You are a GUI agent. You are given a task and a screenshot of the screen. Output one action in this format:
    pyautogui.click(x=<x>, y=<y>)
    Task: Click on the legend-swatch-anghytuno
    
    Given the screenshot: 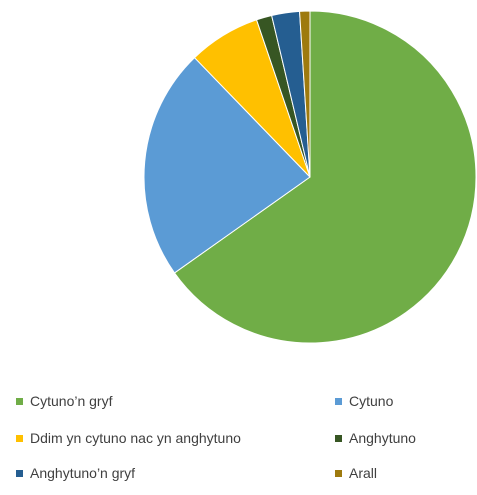 What is the action you would take?
    pyautogui.click(x=338, y=438)
    